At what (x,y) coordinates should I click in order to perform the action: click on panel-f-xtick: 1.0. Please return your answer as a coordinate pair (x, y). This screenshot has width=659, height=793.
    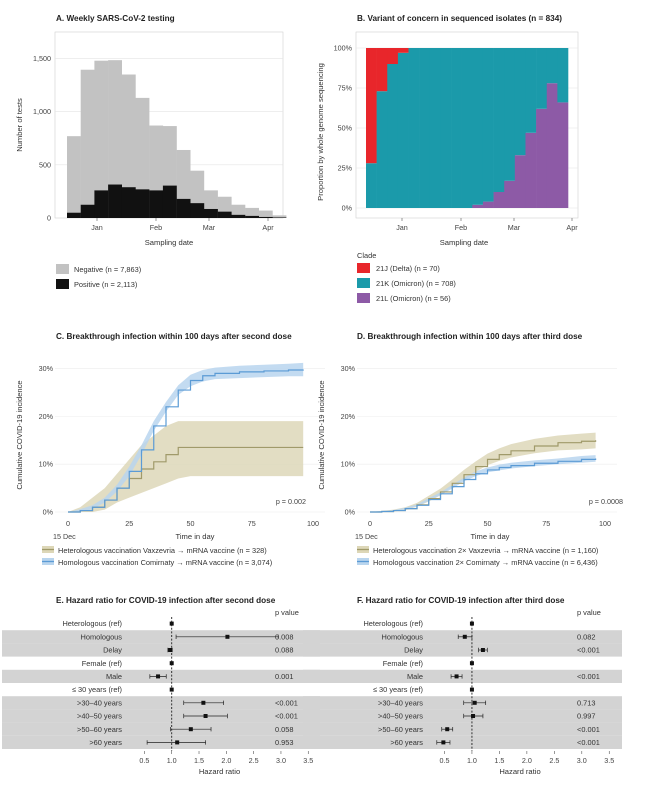
    Looking at the image, I should click on (472, 760).